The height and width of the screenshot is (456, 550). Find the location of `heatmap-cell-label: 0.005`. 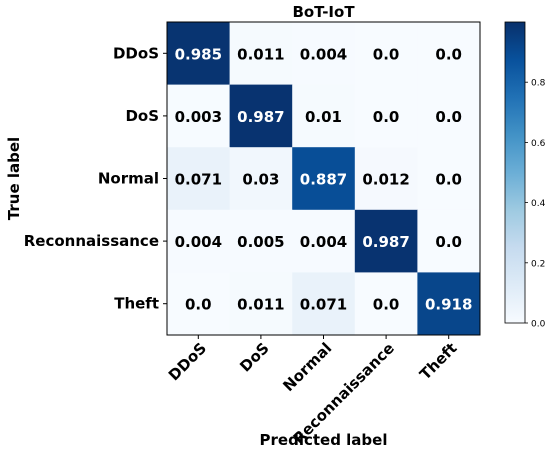

heatmap-cell-label: 0.005 is located at coordinates (260, 242).